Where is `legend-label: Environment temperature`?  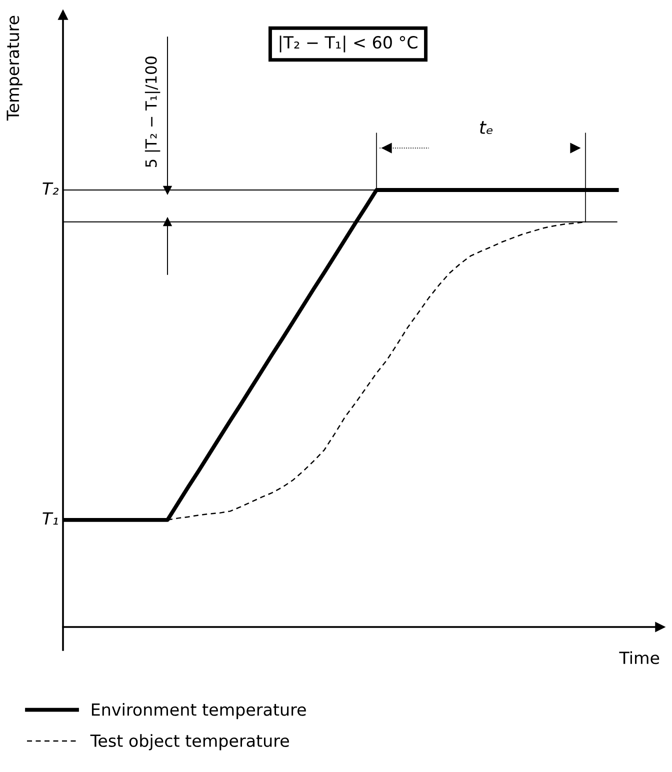
legend-label: Environment temperature is located at coordinates (199, 711).